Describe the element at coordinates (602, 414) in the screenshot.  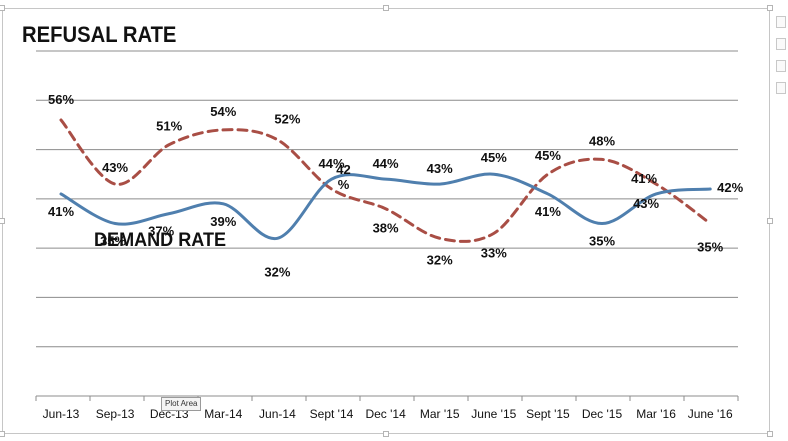
I see `x-tick-label: Dec '15` at that location.